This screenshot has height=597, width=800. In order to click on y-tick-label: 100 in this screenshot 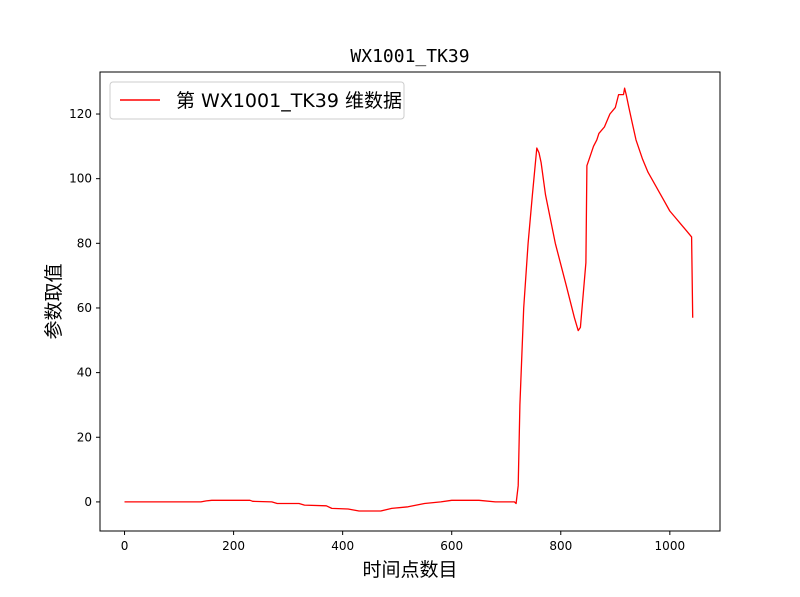, I will do `click(80, 179)`.